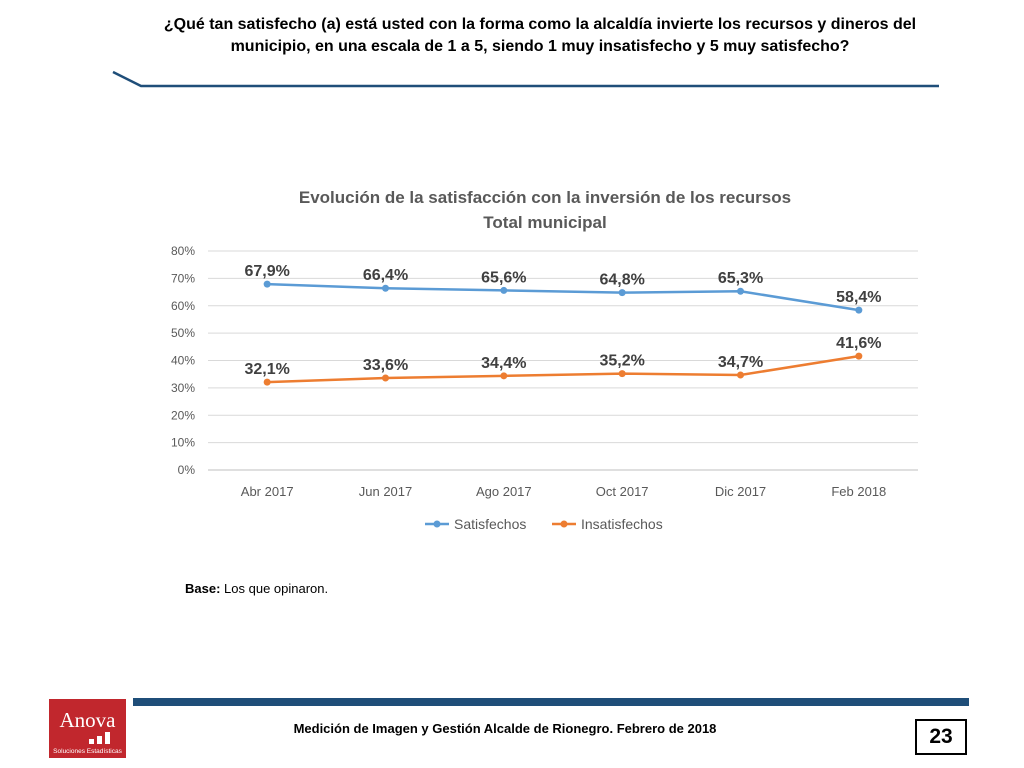 The image size is (1024, 768). I want to click on data-label-satisfechos: 65,6%, so click(503, 277).